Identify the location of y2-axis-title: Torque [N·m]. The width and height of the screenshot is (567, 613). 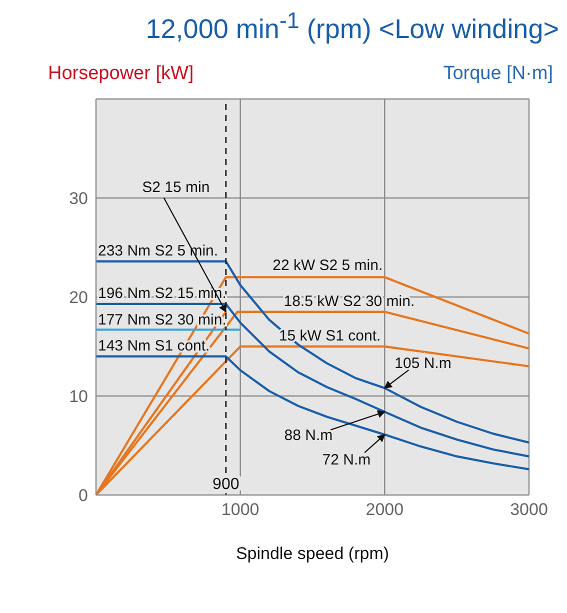
(498, 74).